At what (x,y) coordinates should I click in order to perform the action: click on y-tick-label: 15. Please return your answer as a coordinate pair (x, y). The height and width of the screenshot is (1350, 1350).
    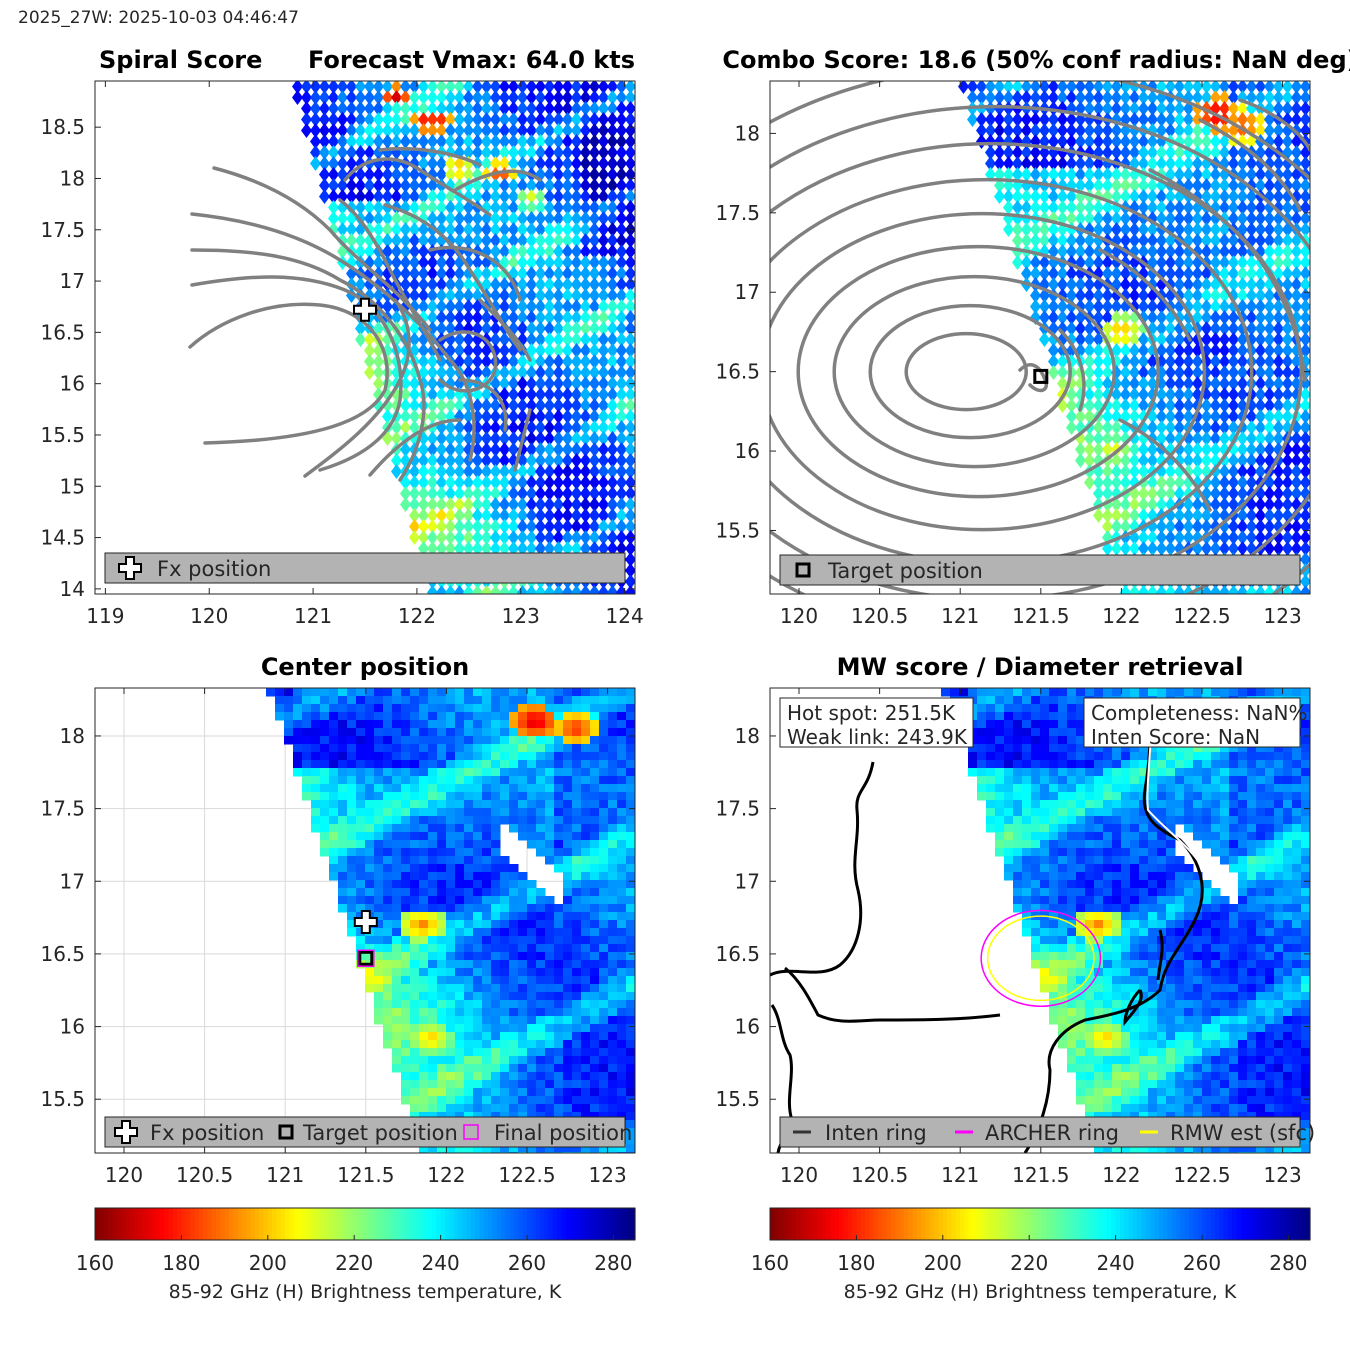
    Looking at the image, I should click on (72, 486).